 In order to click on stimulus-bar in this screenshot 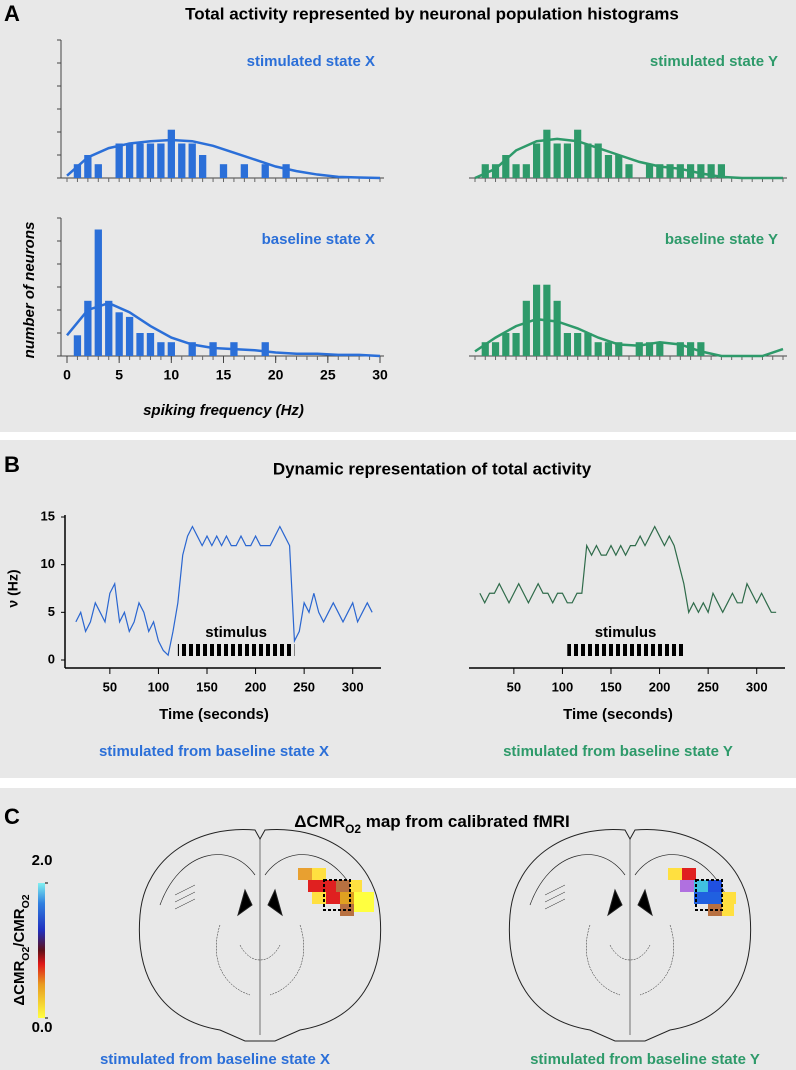, I will do `click(625, 650)`.